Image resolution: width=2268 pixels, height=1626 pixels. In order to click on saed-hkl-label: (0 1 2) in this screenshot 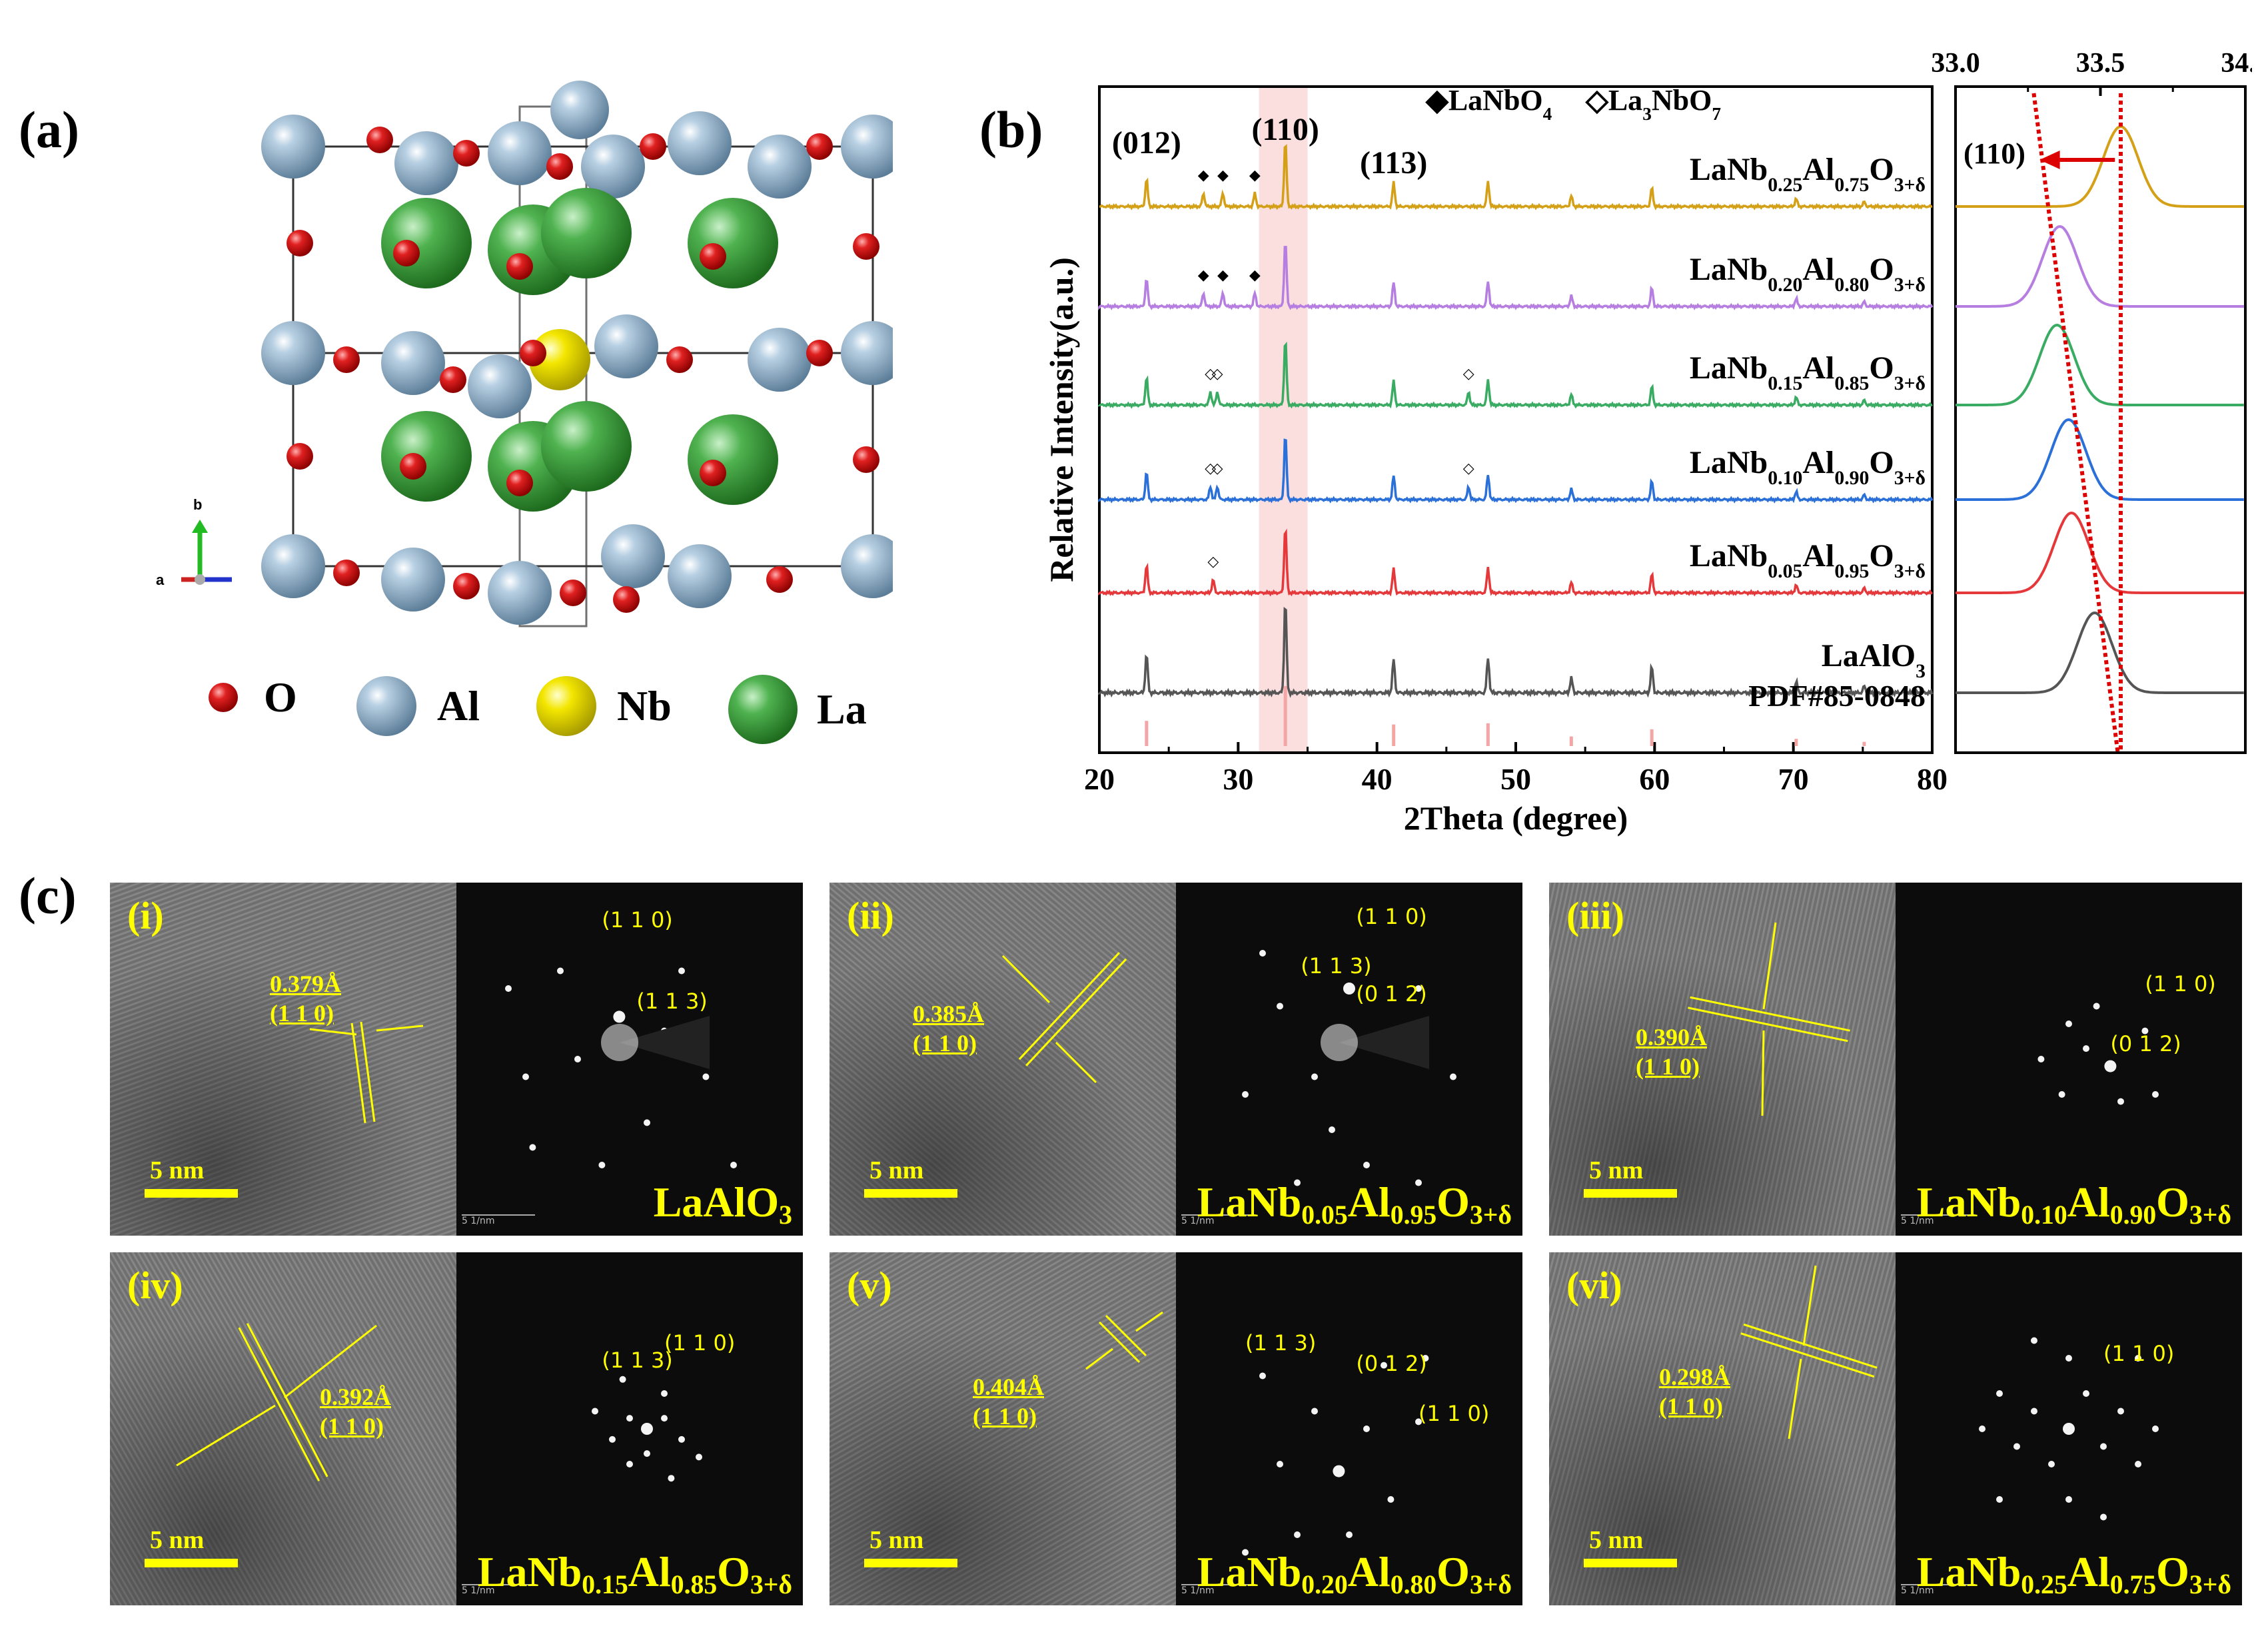, I will do `click(2145, 1043)`.